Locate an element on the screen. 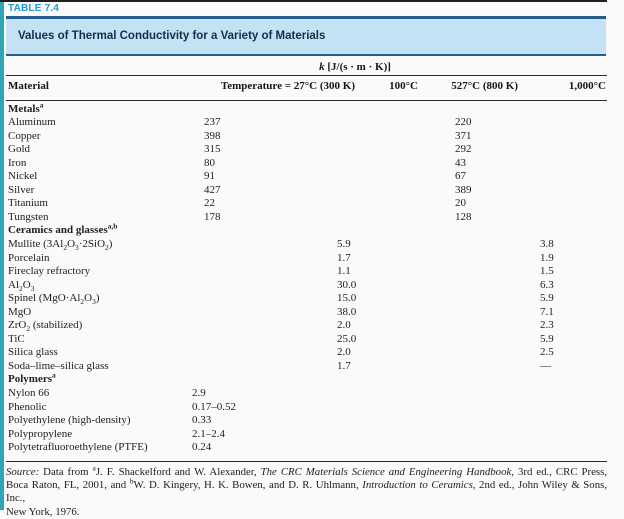 This screenshot has width=624, height=519. value-27c: 237 is located at coordinates (212, 122).